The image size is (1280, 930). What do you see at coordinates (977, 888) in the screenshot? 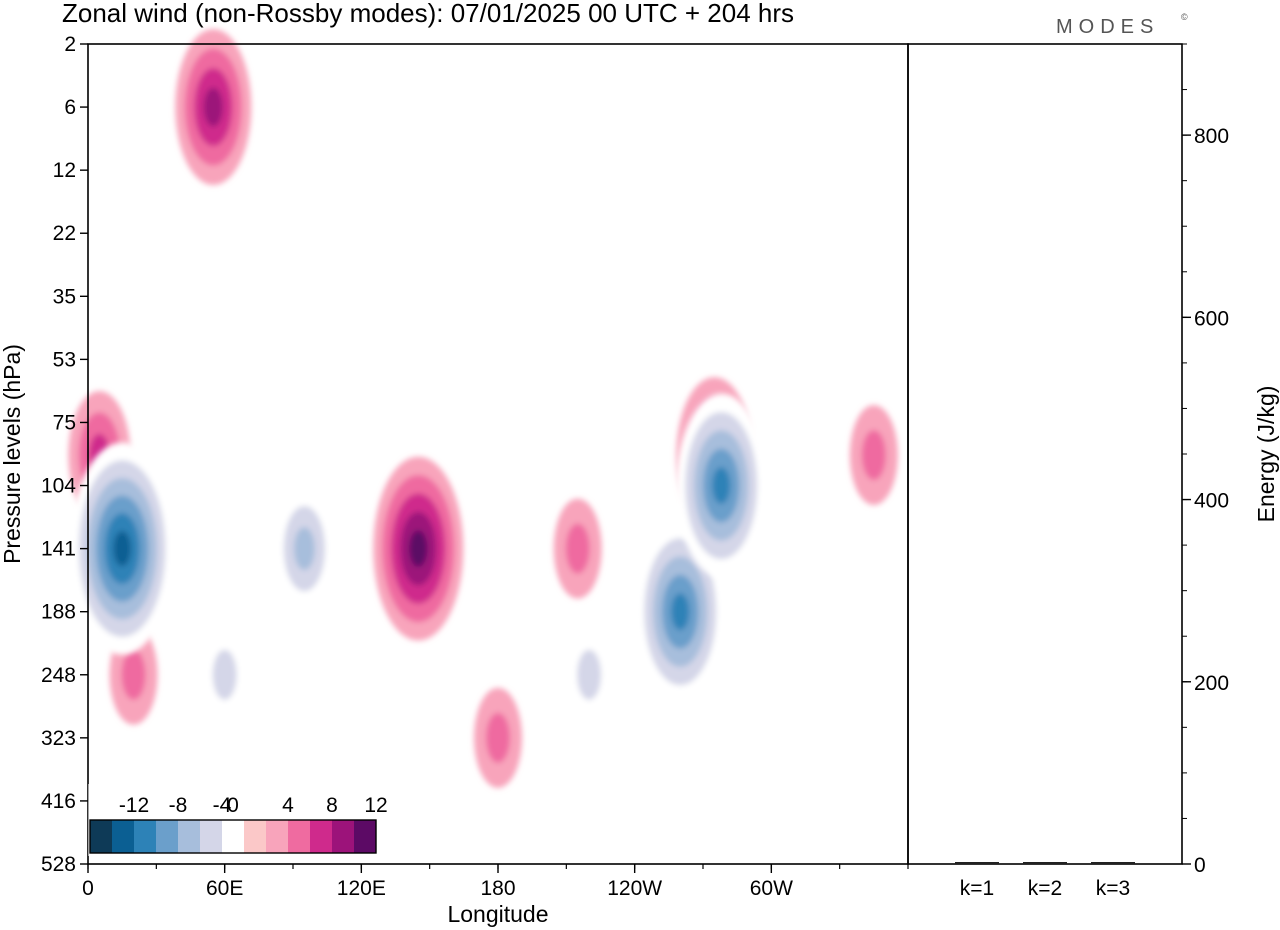
I see `energy-category-label: k=1` at bounding box center [977, 888].